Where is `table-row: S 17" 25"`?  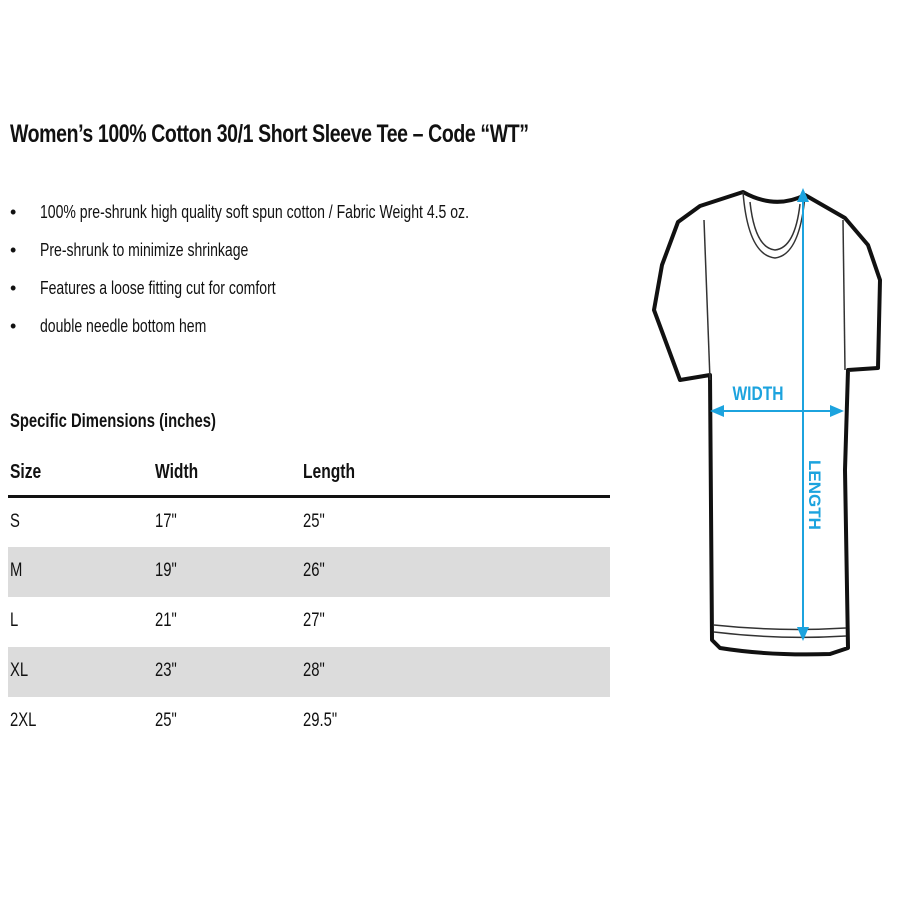 table-row: S 17" 25" is located at coordinates (167, 521).